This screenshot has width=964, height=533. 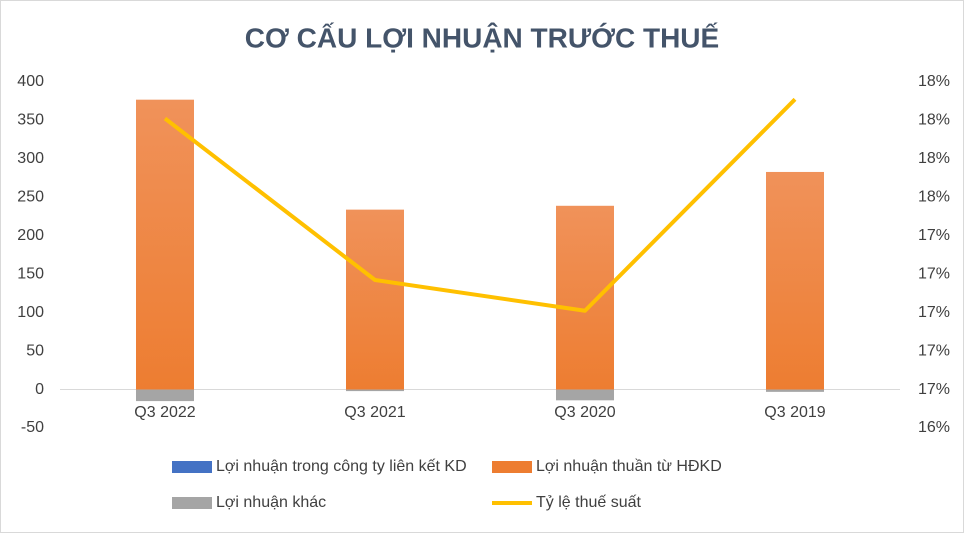 I want to click on y-tick-label: 50, so click(x=35, y=350).